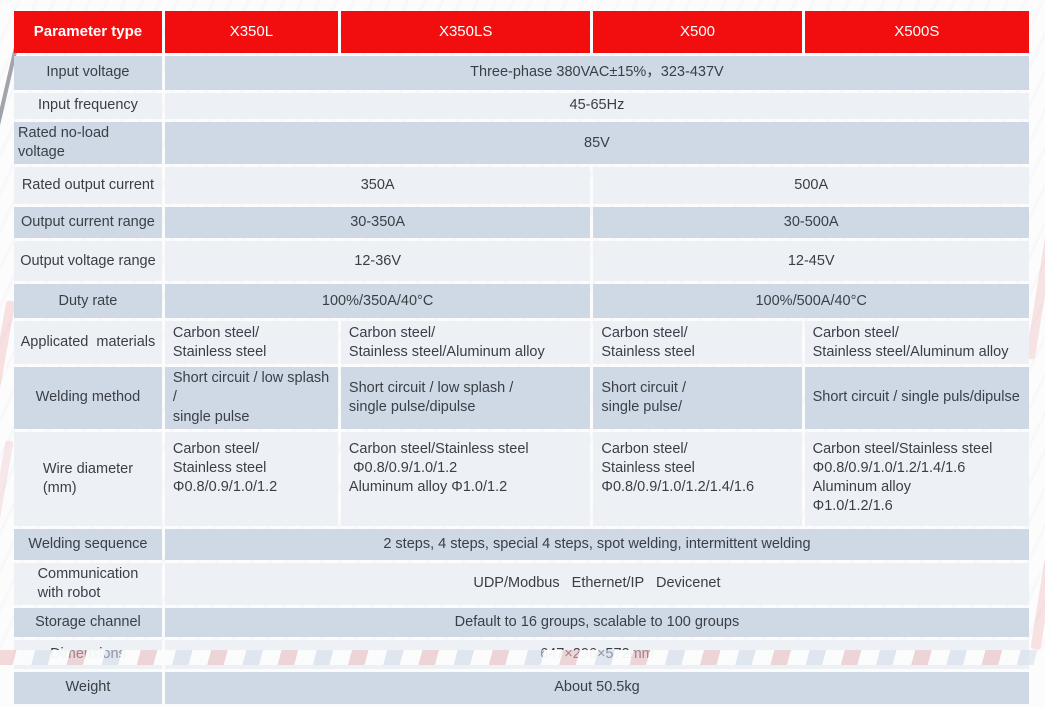 The width and height of the screenshot is (1045, 707). I want to click on header-model-x500s: X500S, so click(916, 32).